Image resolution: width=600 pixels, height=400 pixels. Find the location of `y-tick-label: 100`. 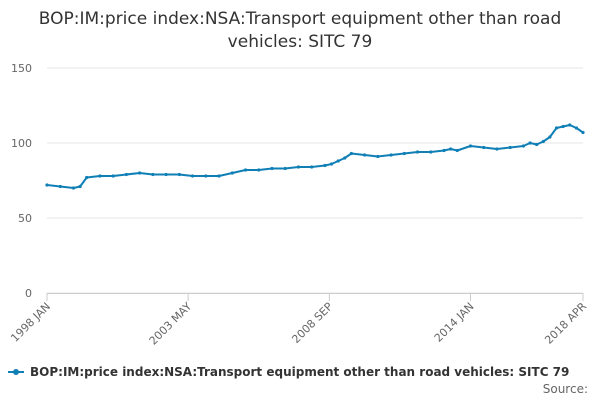

y-tick-label: 100 is located at coordinates (21, 143).